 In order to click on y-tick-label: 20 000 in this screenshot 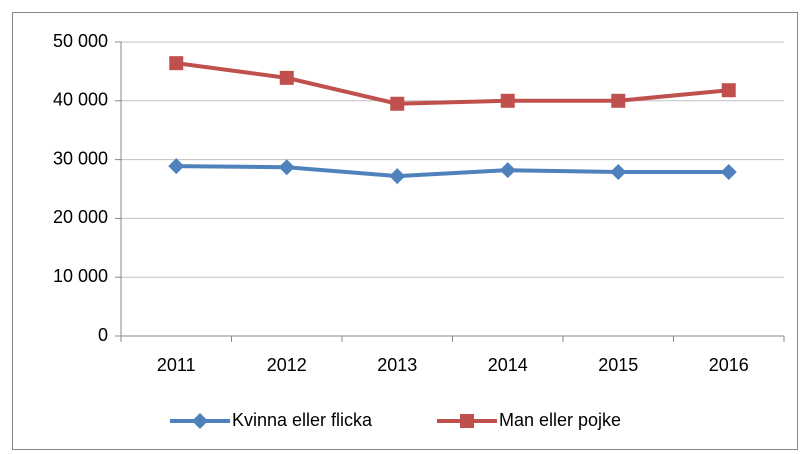, I will do `click(80, 217)`.